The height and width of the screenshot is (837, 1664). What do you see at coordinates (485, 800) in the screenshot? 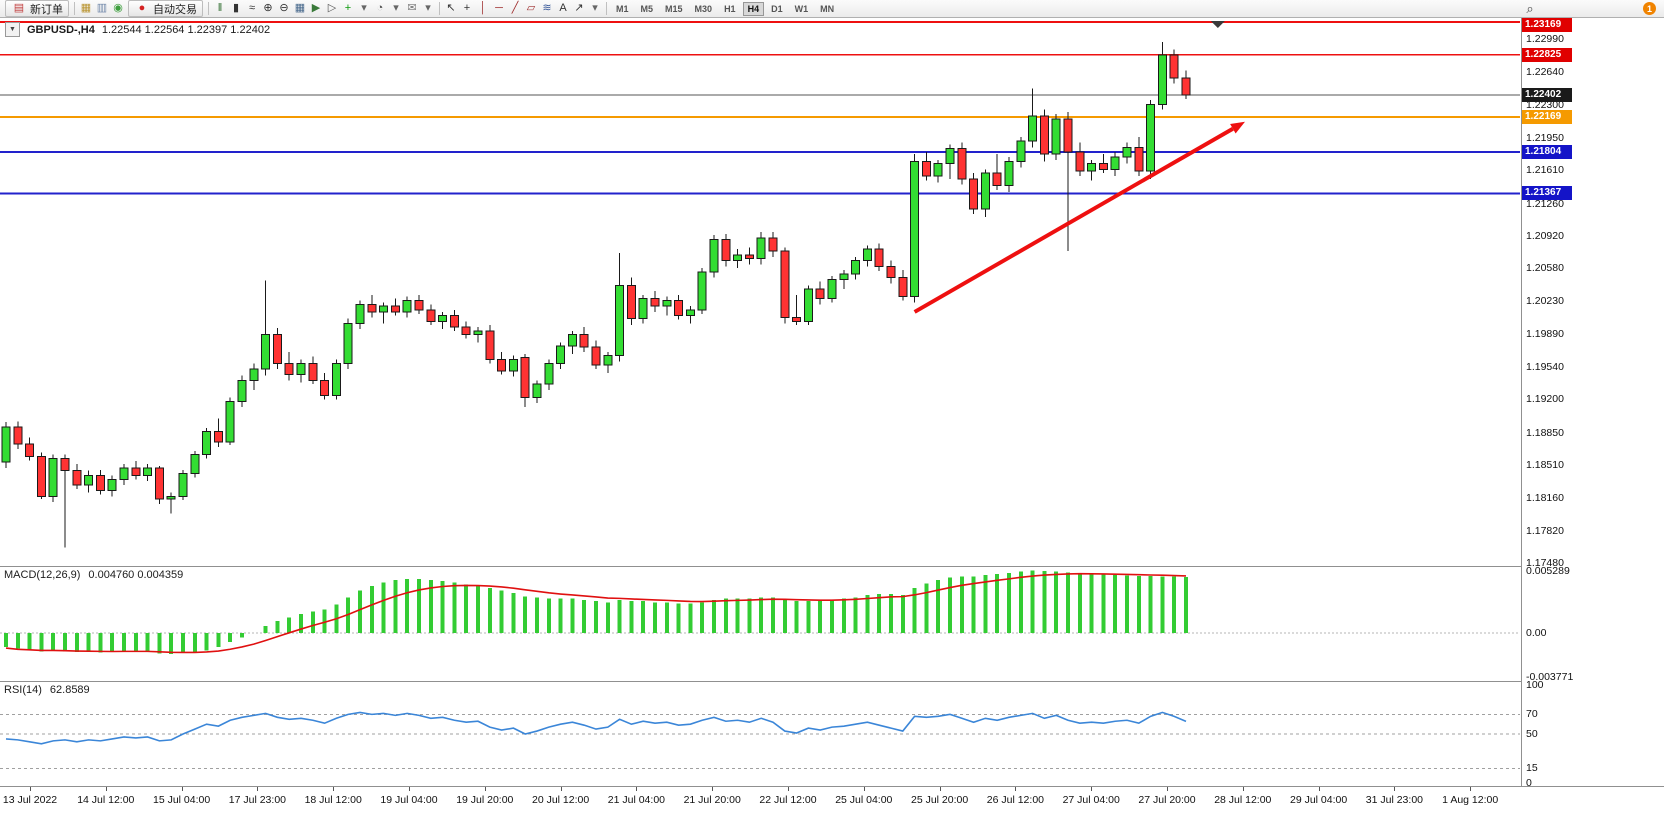
I see `time-label: 19 Jul 20:00` at bounding box center [485, 800].